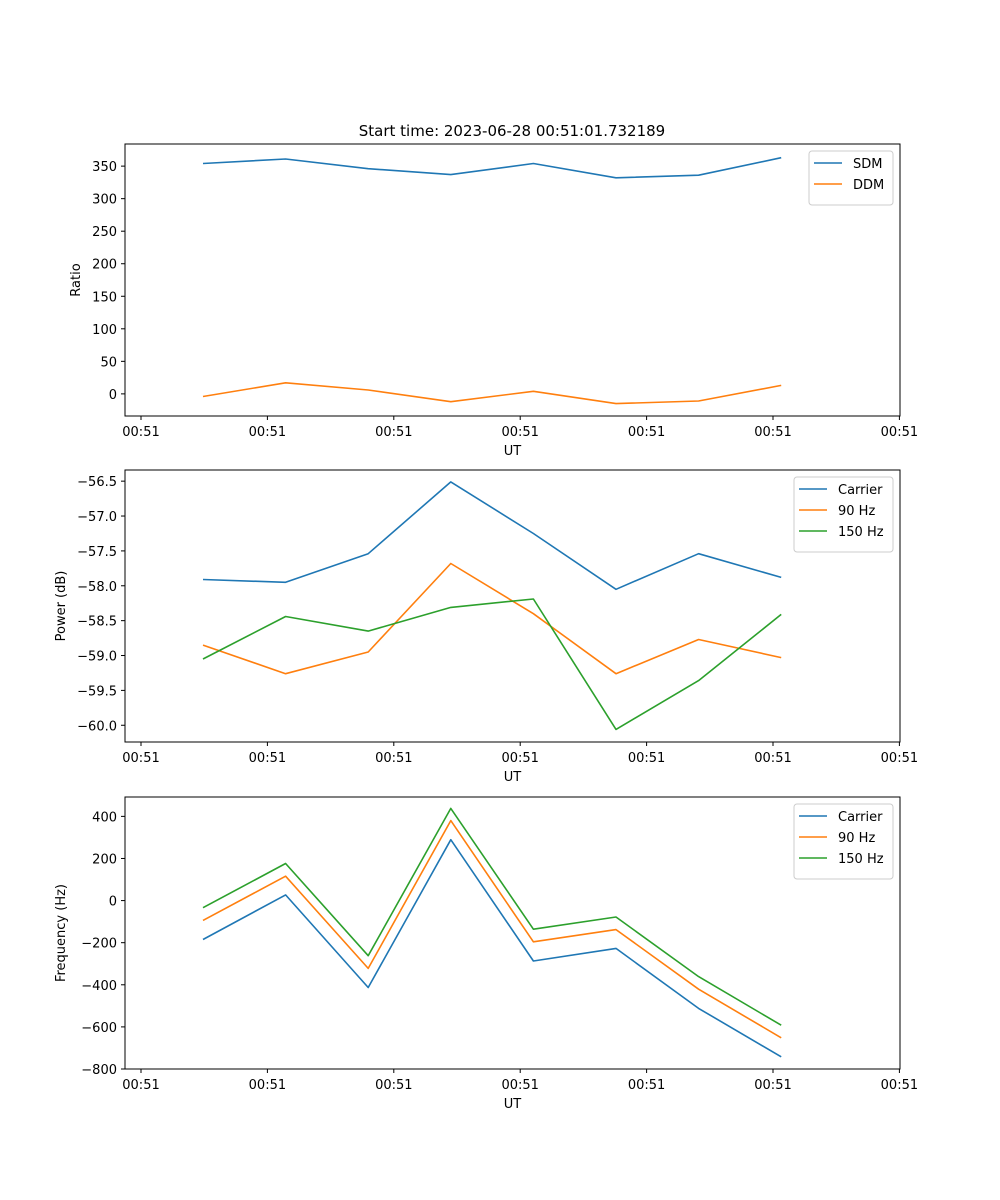 This screenshot has height=1200, width=1000. Describe the element at coordinates (492, 393) in the screenshot. I see `series-line-ddm` at that location.